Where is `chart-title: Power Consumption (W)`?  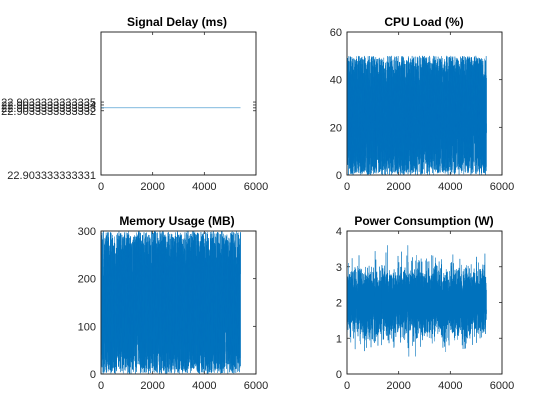
chart-title: Power Consumption (W) is located at coordinates (423, 221).